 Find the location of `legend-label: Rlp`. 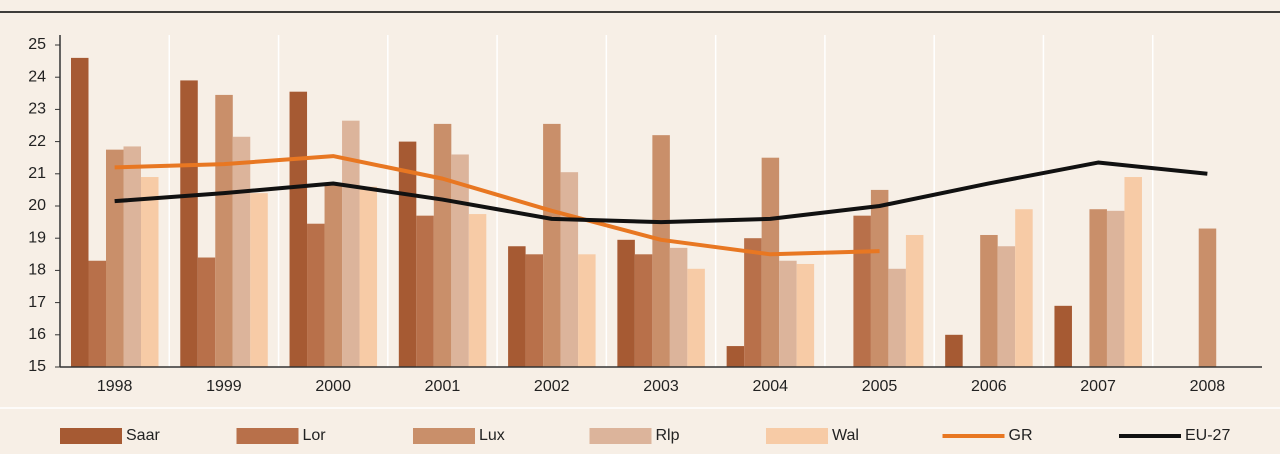

legend-label: Rlp is located at coordinates (668, 435).